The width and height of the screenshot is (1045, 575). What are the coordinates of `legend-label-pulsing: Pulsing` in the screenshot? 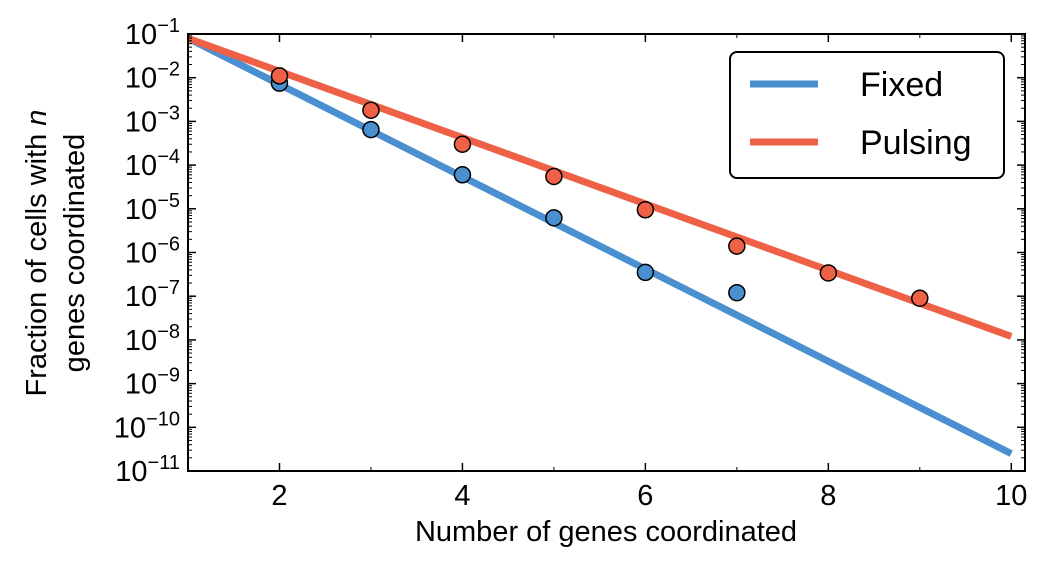 It's located at (916, 143).